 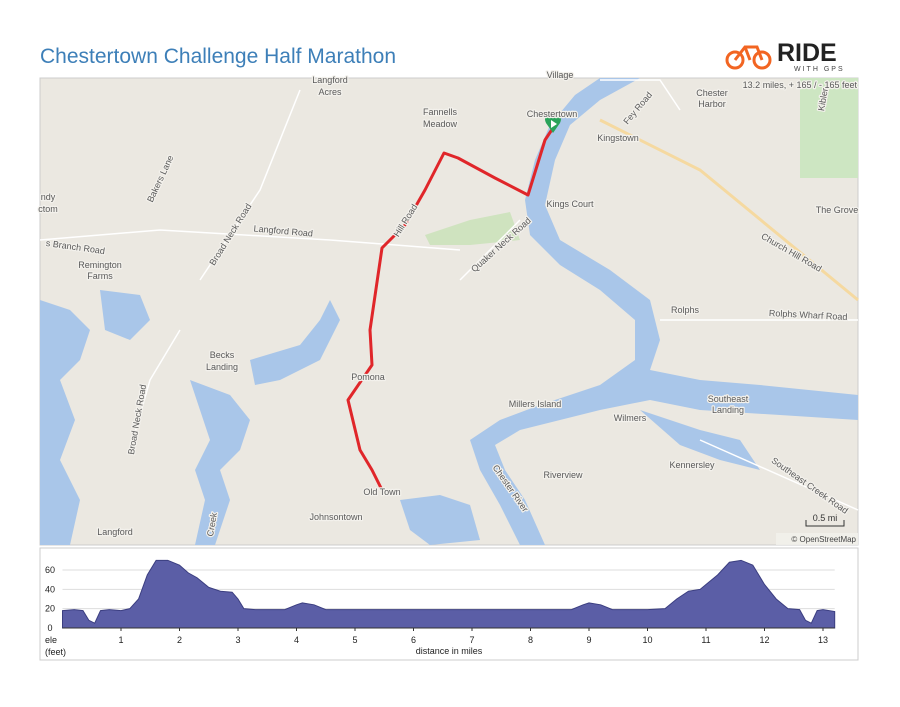 What do you see at coordinates (368, 377) in the screenshot?
I see `place-label: Pomona` at bounding box center [368, 377].